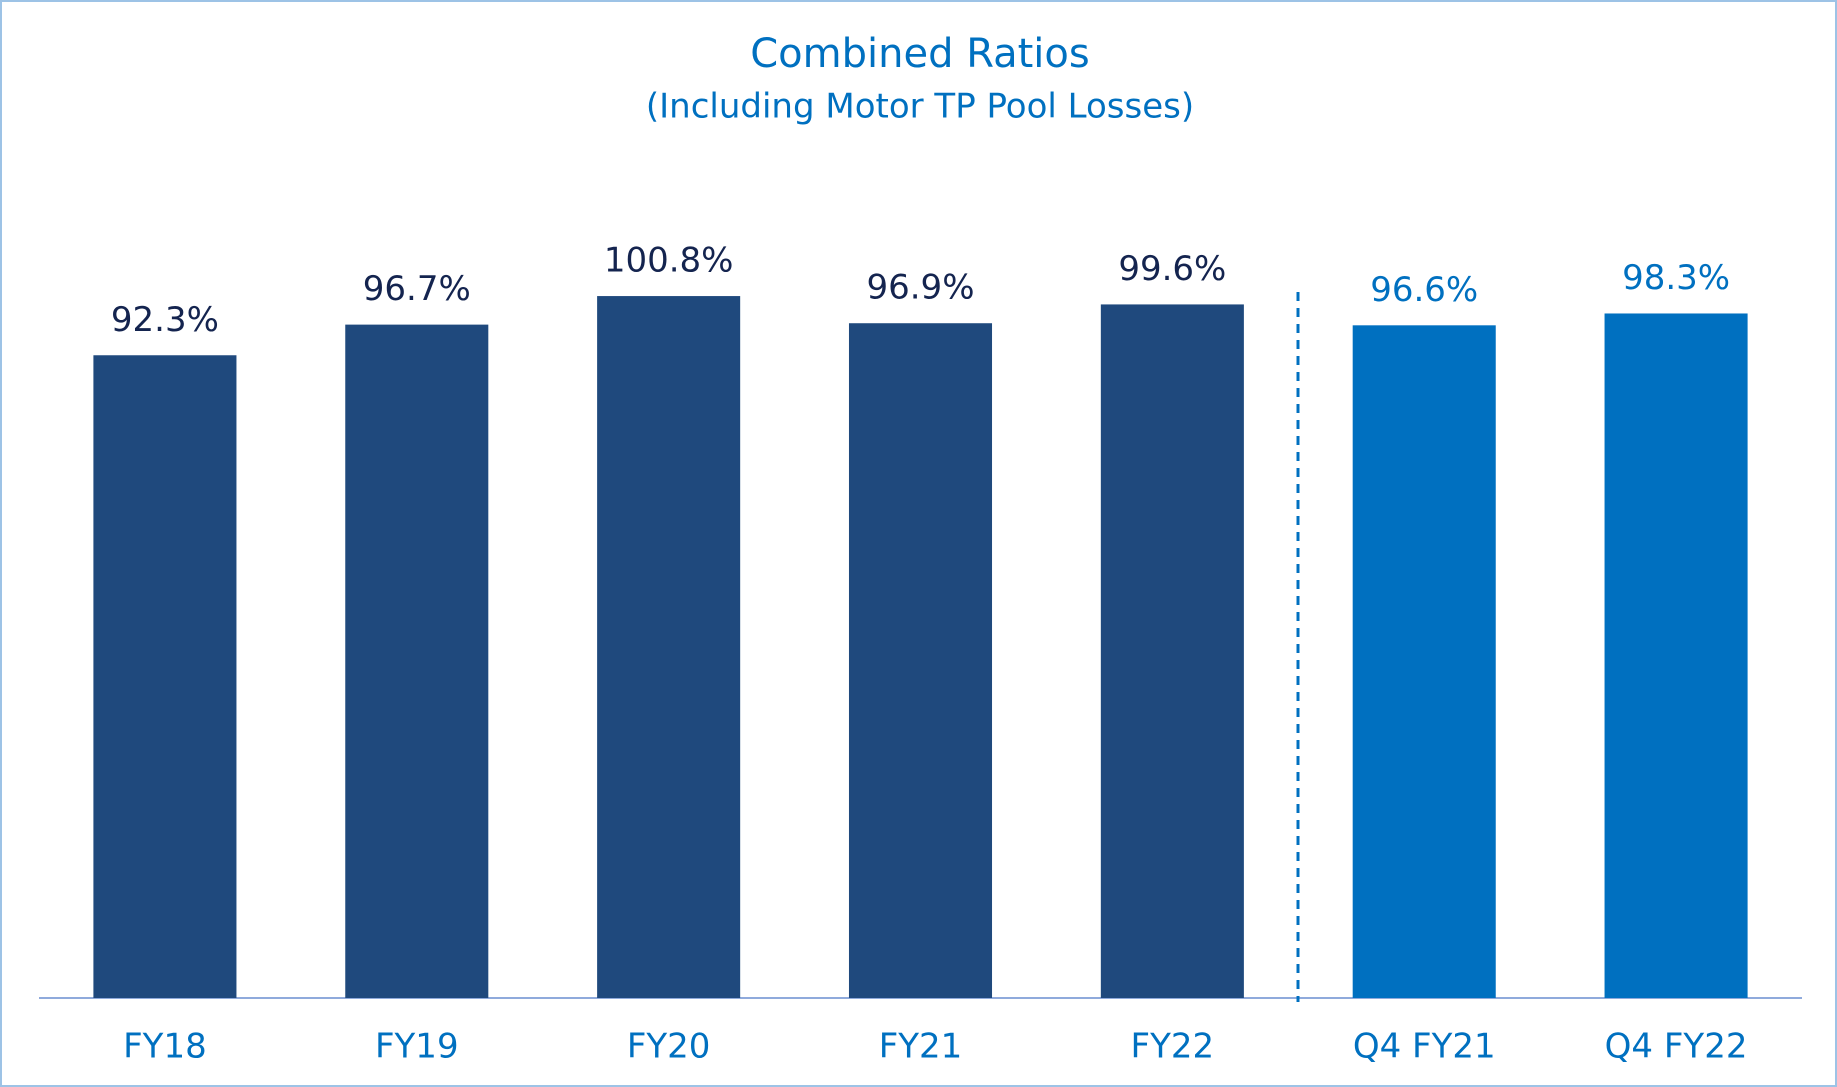  Describe the element at coordinates (417, 1047) in the screenshot. I see `x-tick-label: FY19` at that location.